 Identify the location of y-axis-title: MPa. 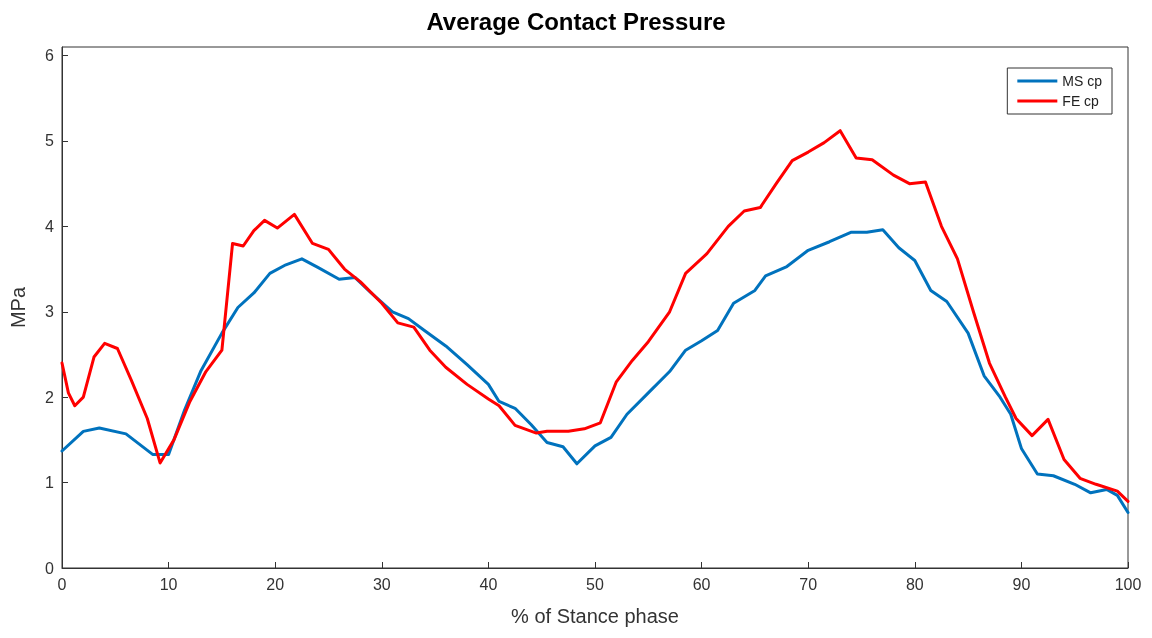
(18, 307).